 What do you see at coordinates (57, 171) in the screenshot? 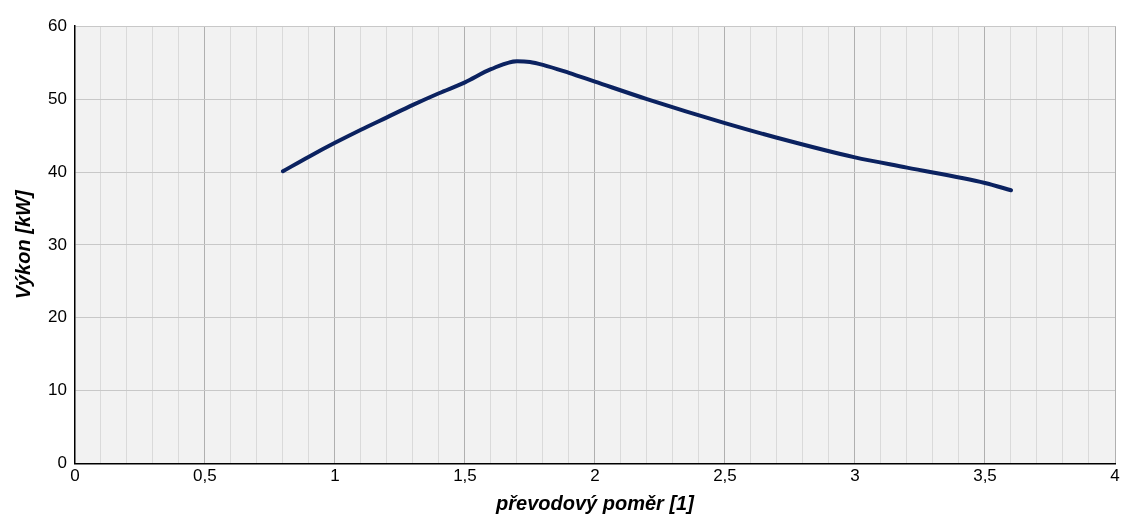
I see `y-tick-label: 40` at bounding box center [57, 171].